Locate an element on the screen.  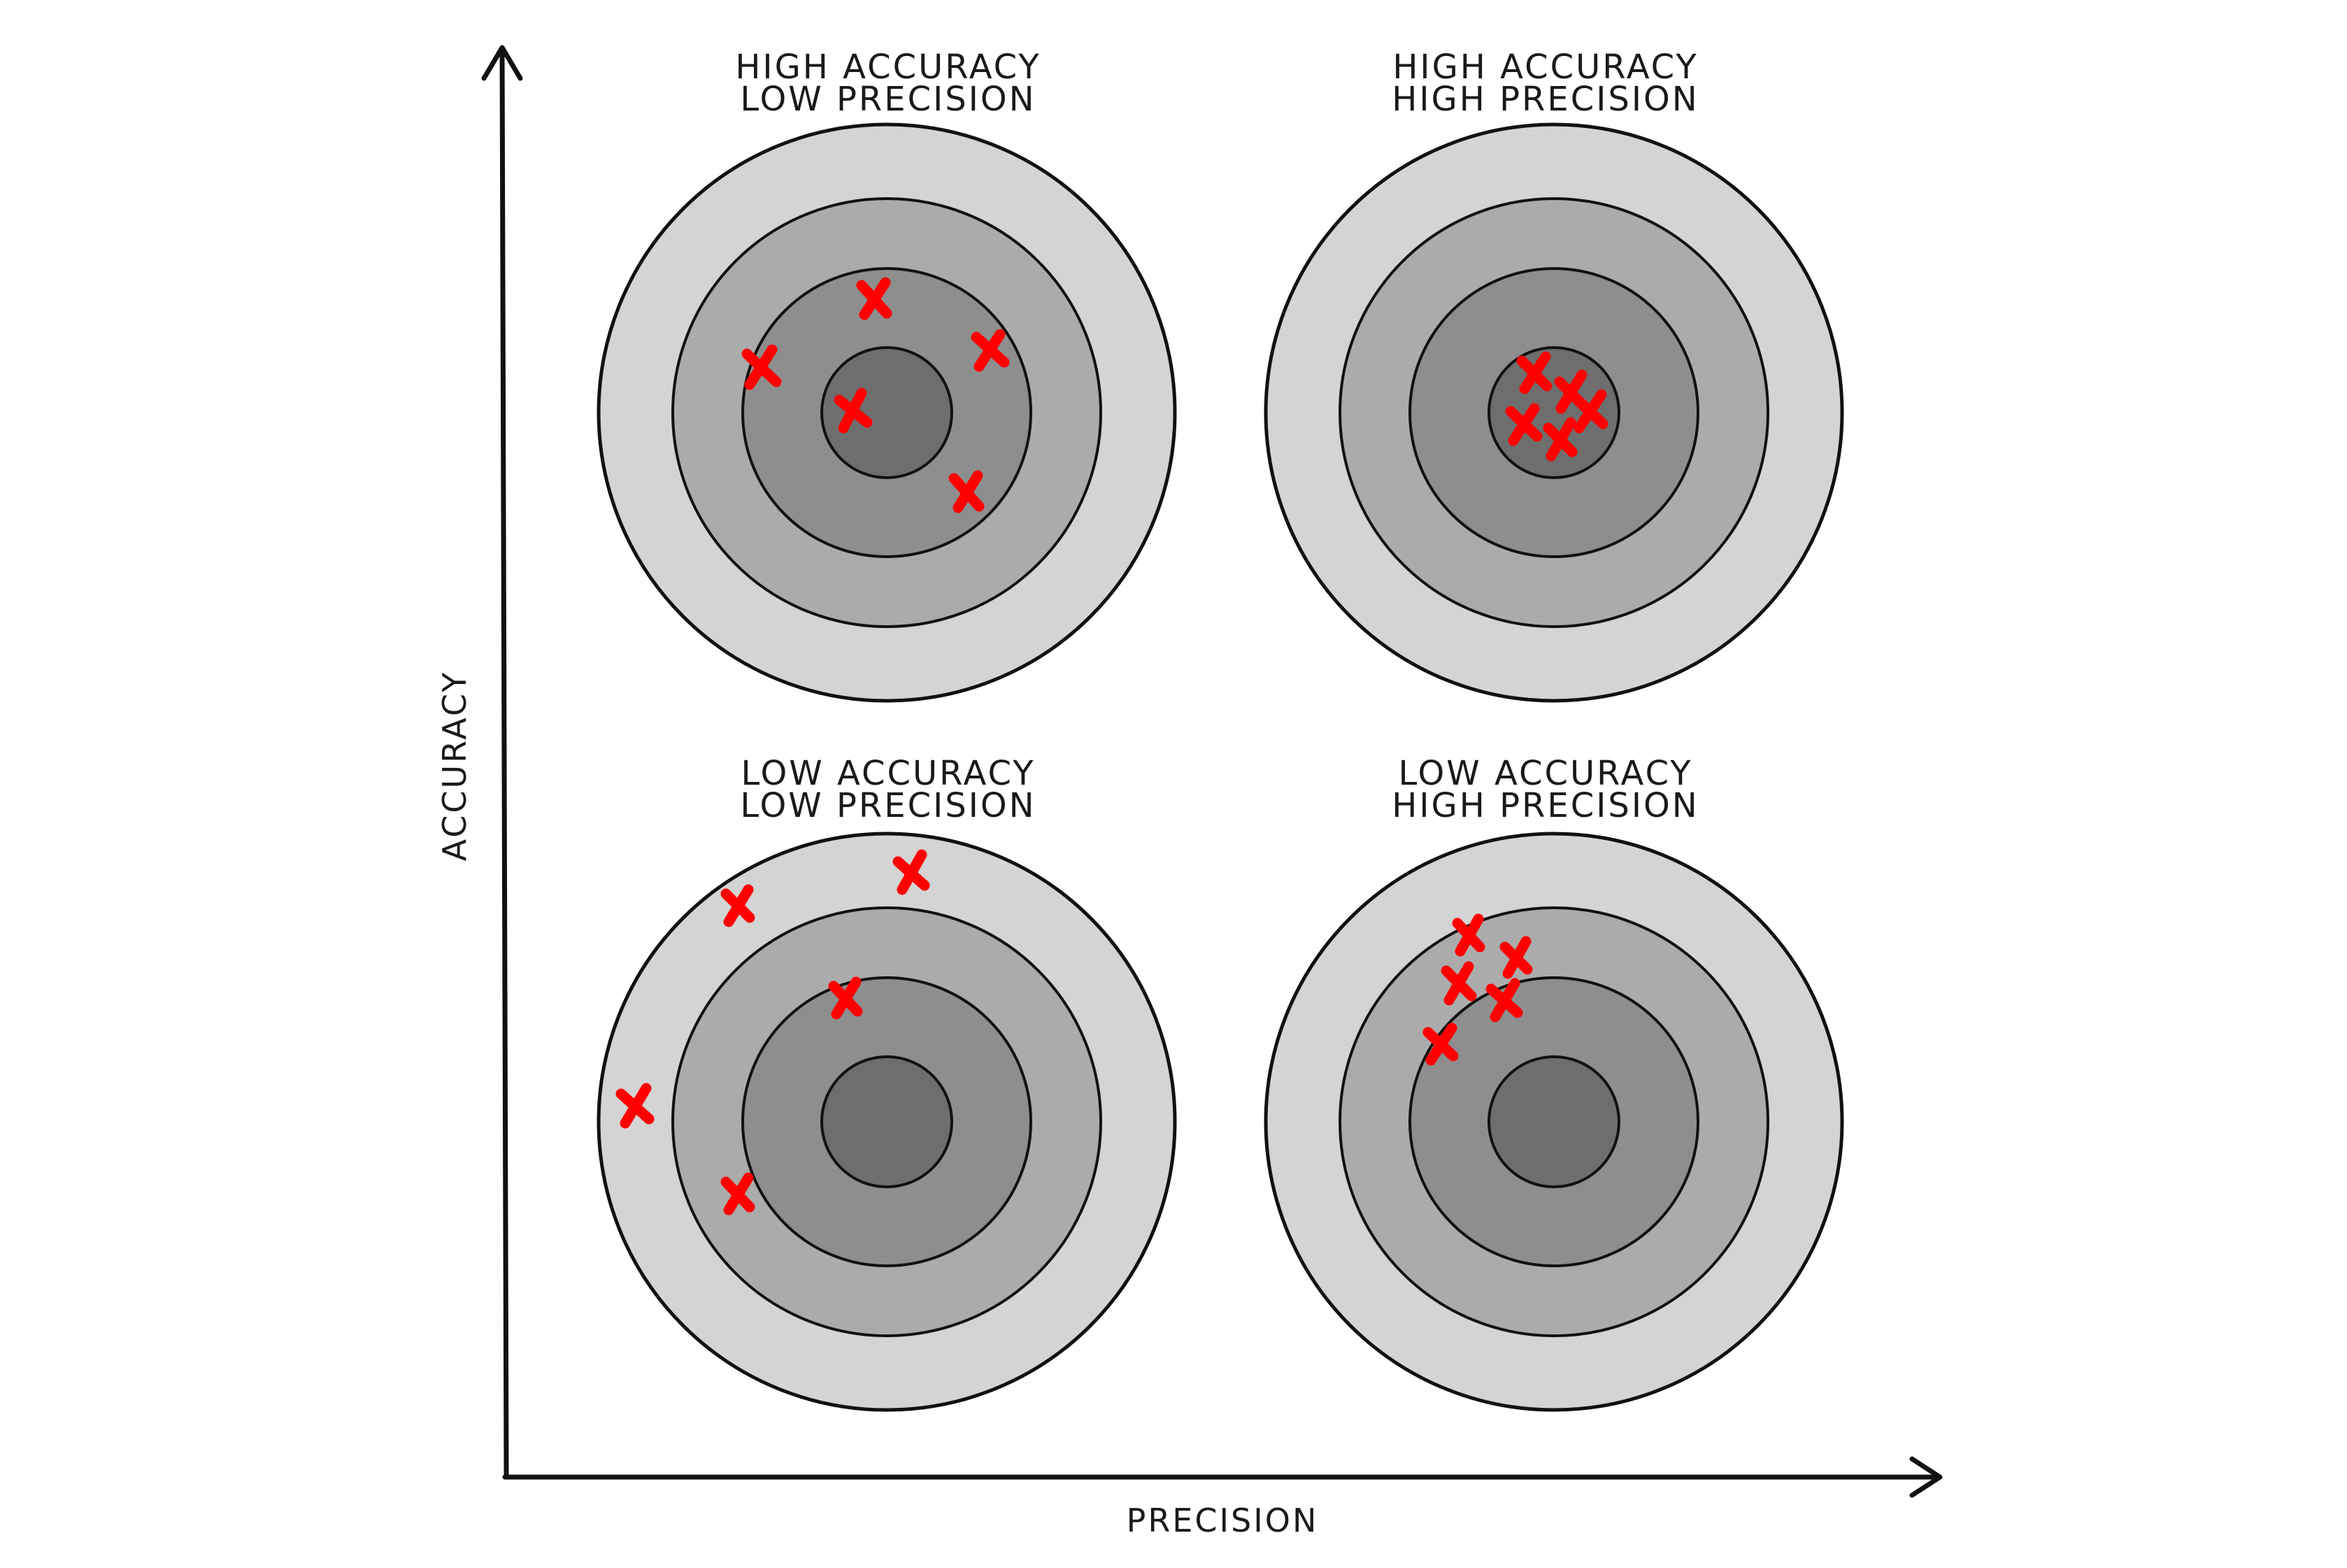
x-axis-label: PRECISION is located at coordinates (1223, 1520).